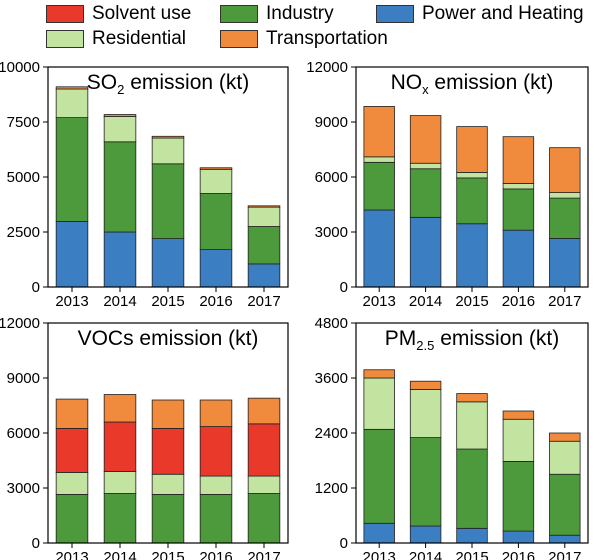 This screenshot has height=560, width=596. Describe the element at coordinates (564, 554) in the screenshot. I see `x-tick-label-pm25-2017: 2017` at that location.